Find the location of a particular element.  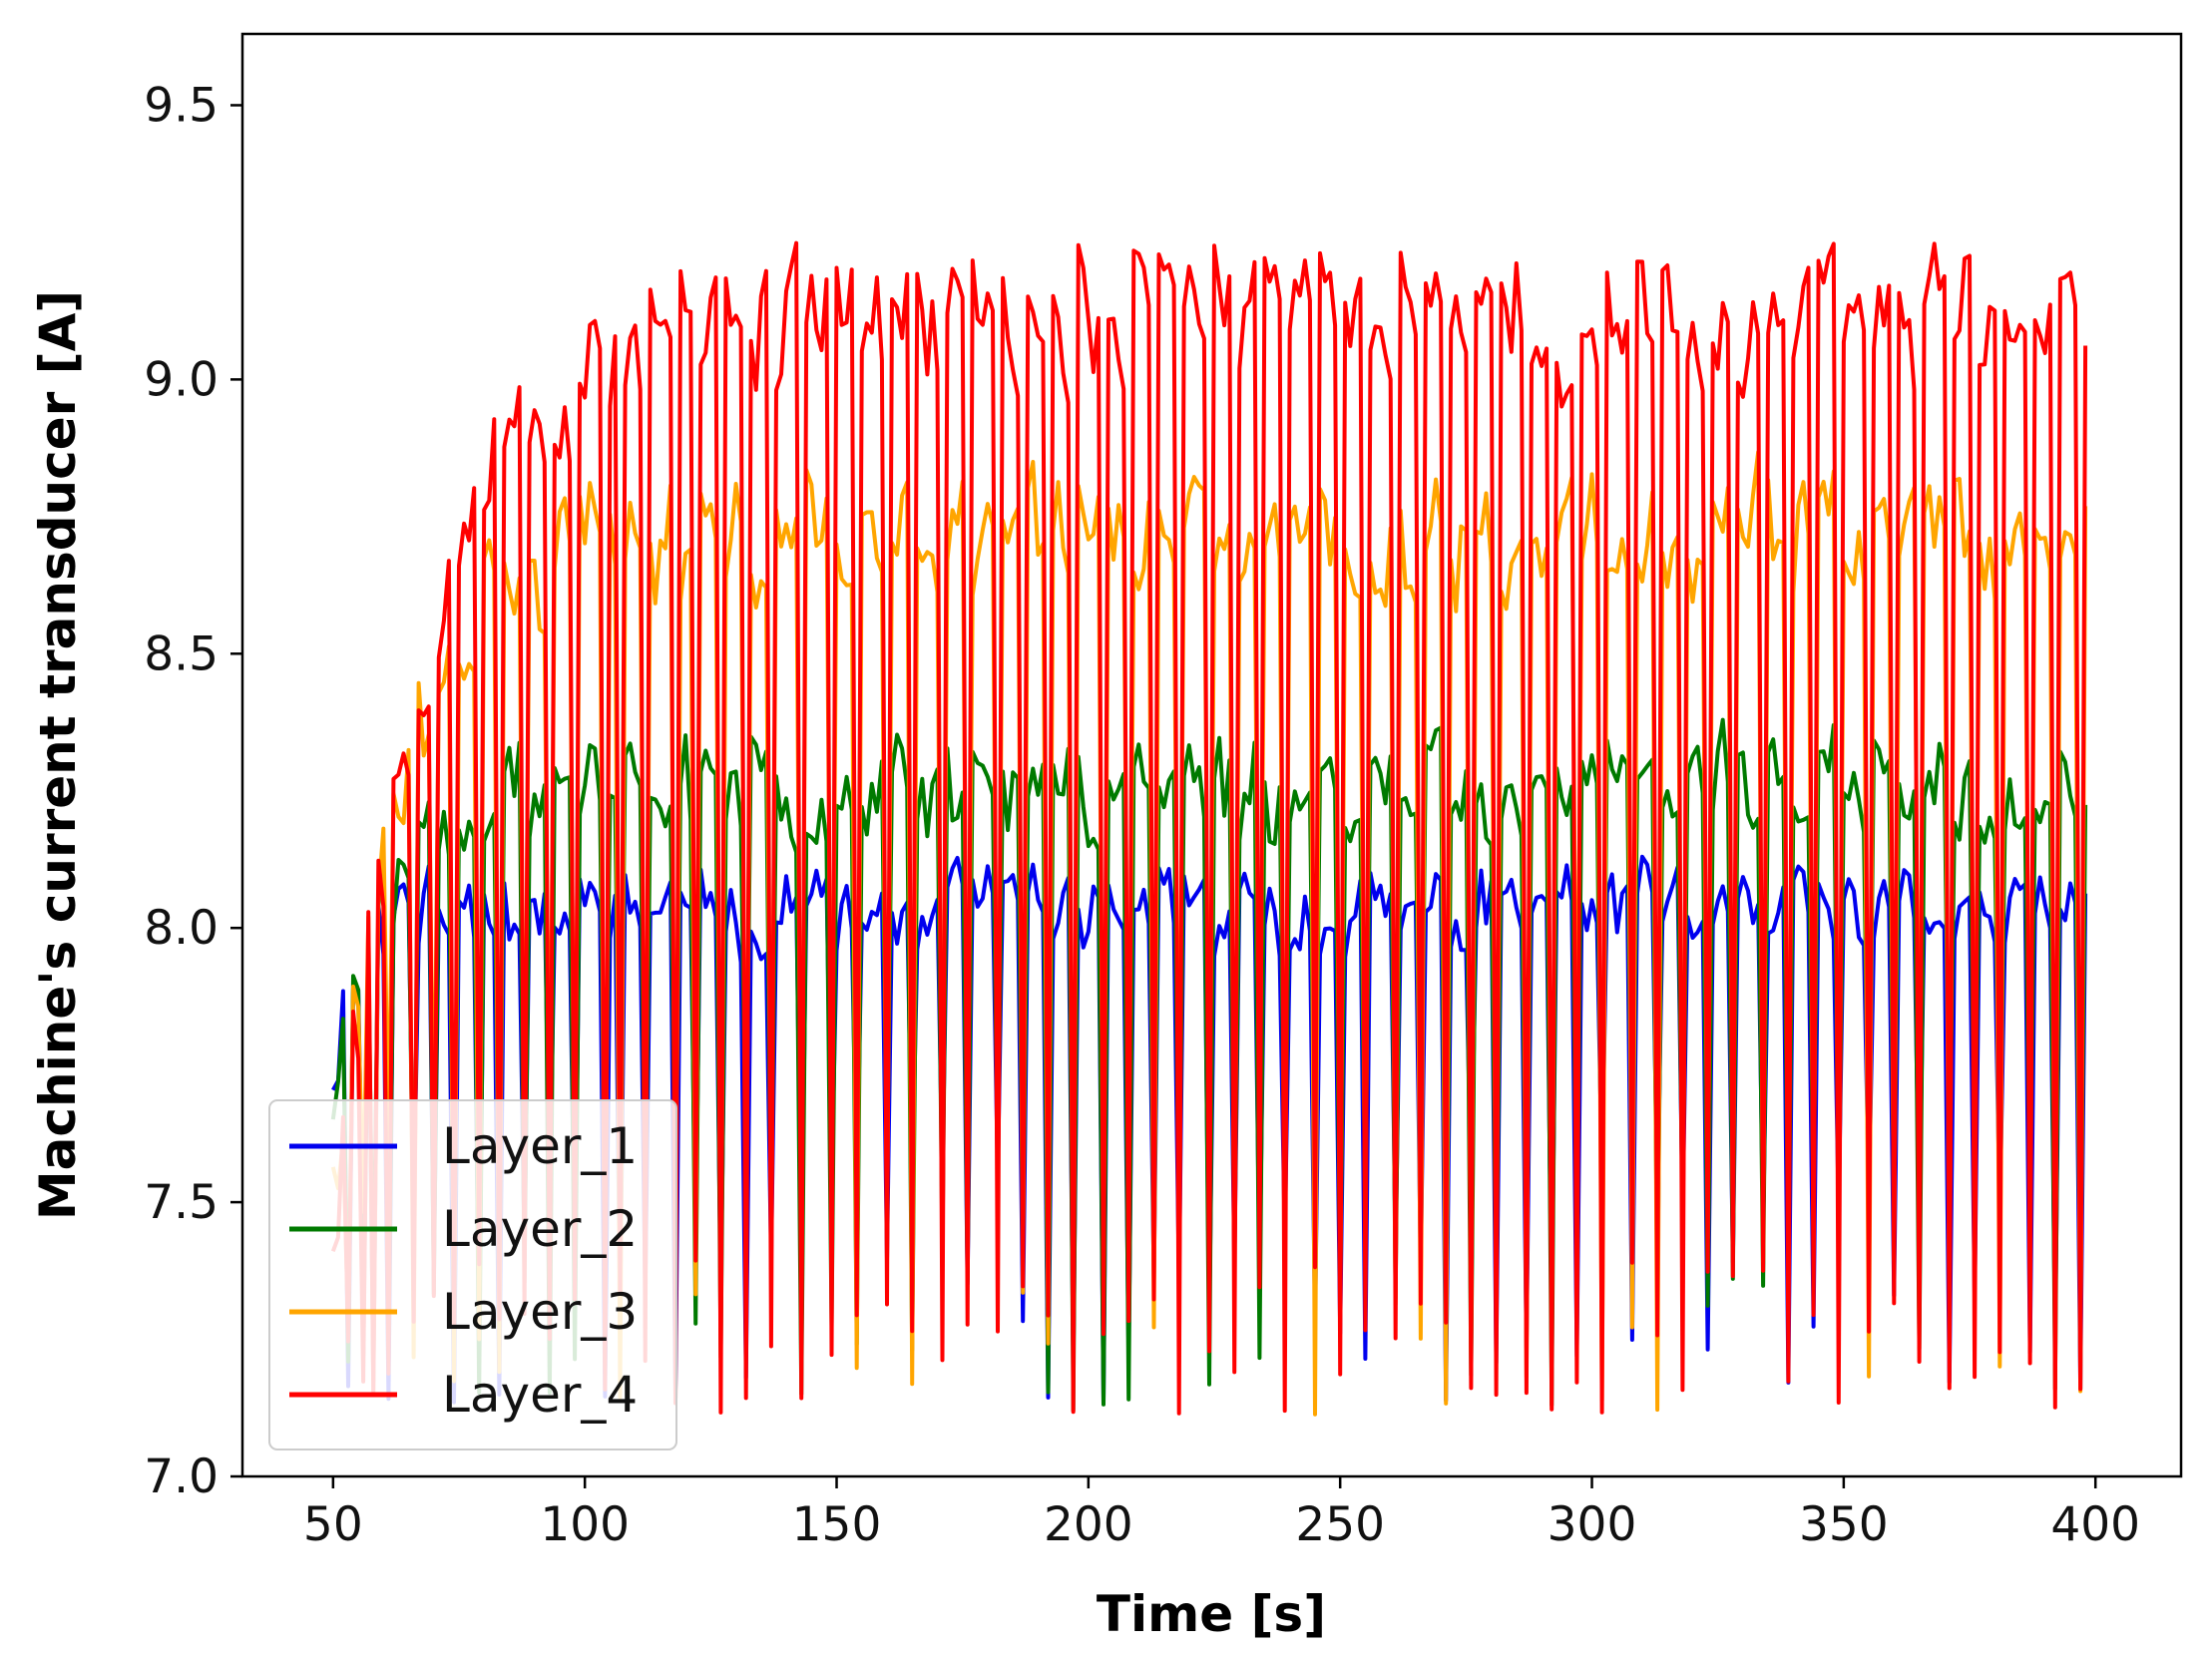

x-tick-label: 350 is located at coordinates (1844, 1524).